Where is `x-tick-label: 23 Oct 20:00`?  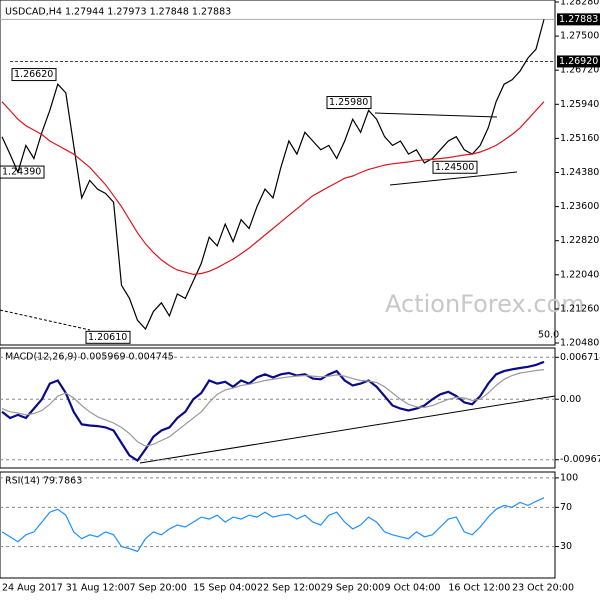 x-tick-label: 23 Oct 20:00 is located at coordinates (543, 588).